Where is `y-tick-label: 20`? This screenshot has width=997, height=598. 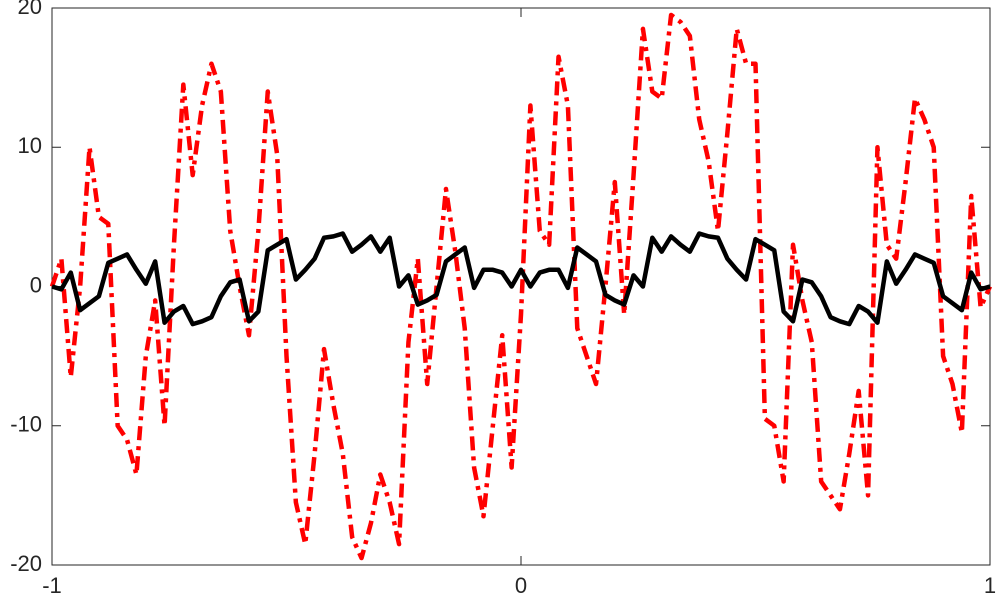 y-tick-label: 20 is located at coordinates (30, 9).